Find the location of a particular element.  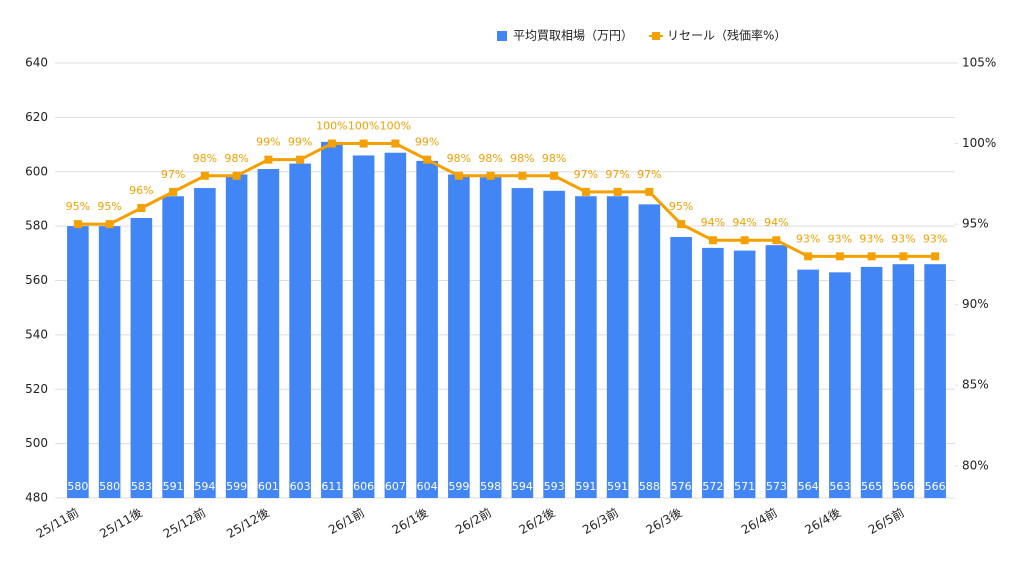

line-value-label: 96% is located at coordinates (141, 190).